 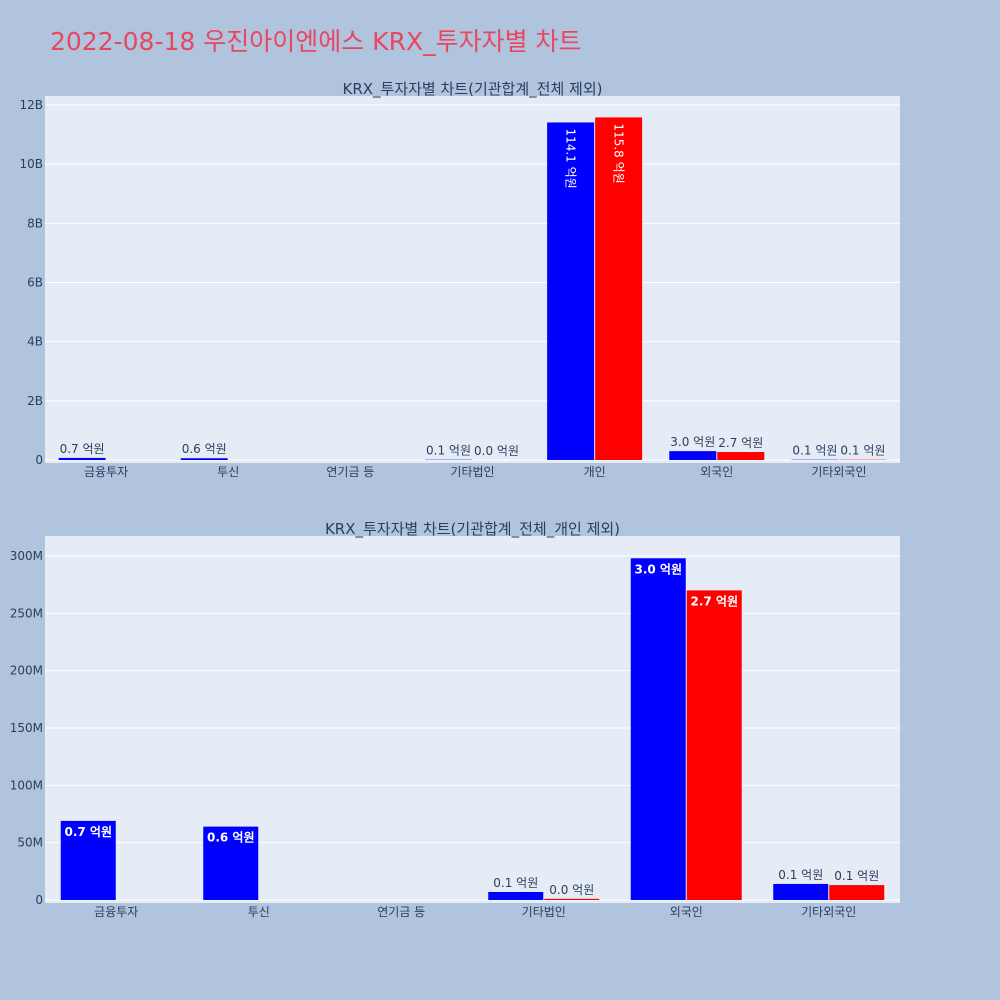 I want to click on y-tick-label: 100M, so click(x=26, y=785).